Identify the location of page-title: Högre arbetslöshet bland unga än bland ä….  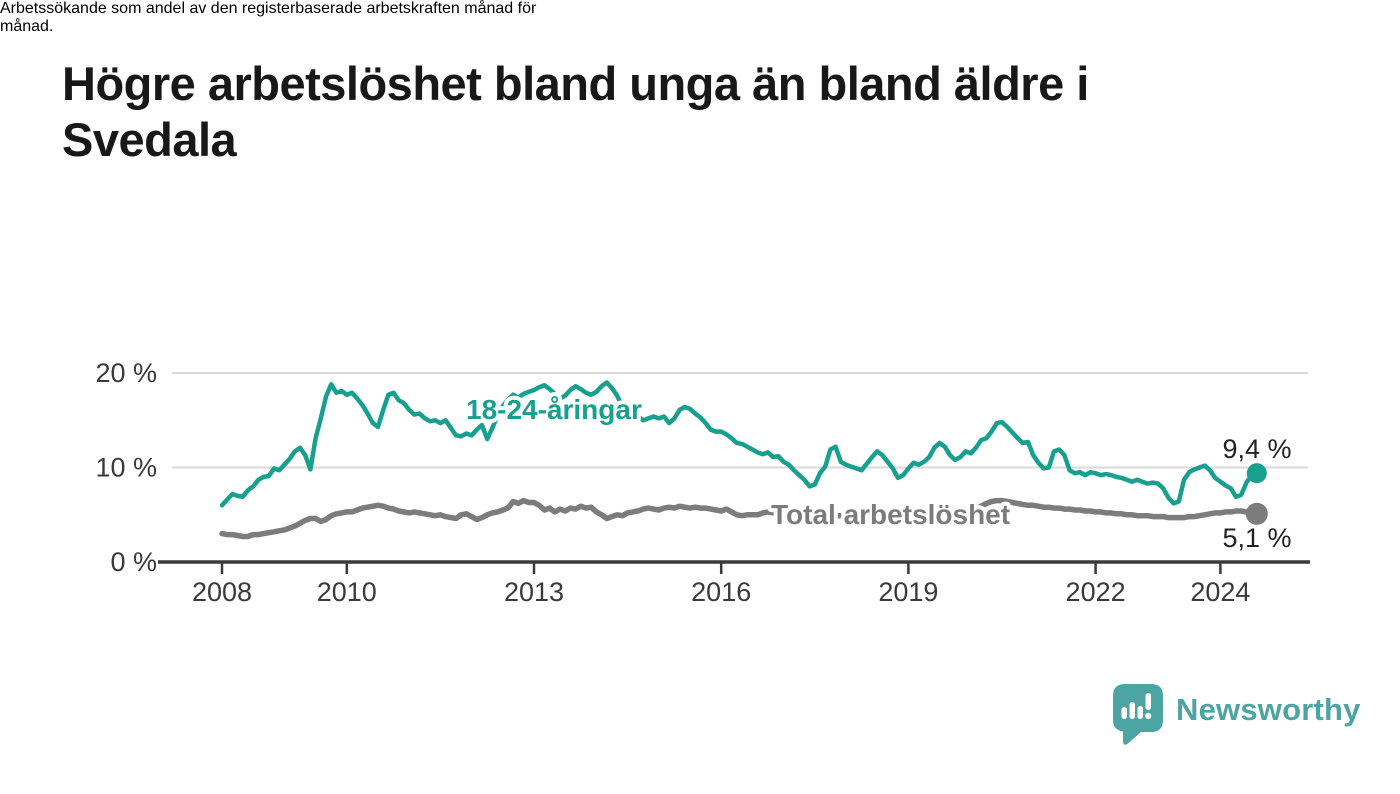
(575, 112).